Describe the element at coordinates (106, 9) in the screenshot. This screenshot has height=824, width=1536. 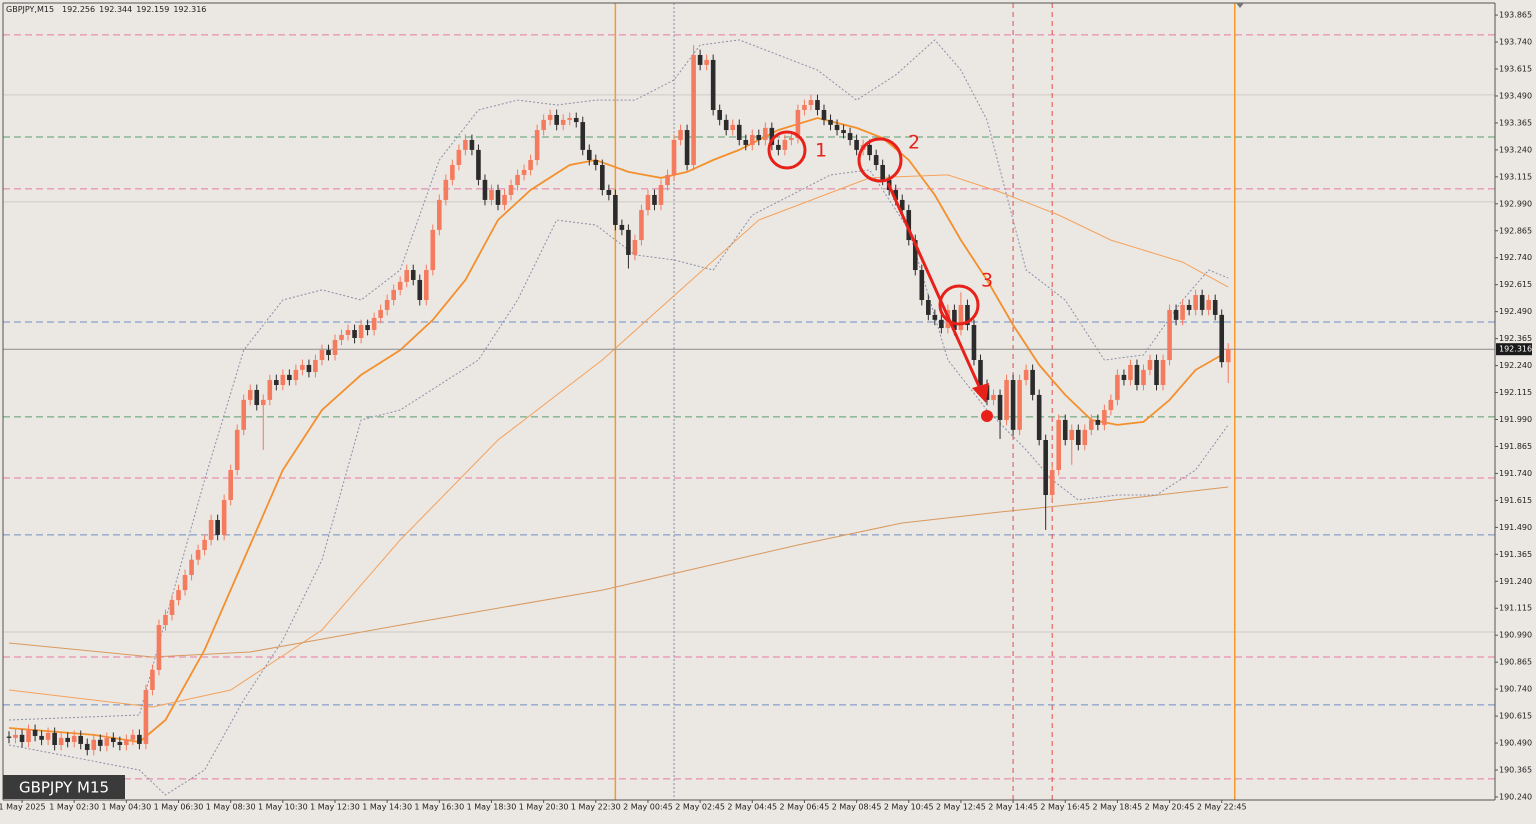
I see `header: GBPJPY,M15 192.256 192.344 192.159 192.316` at that location.